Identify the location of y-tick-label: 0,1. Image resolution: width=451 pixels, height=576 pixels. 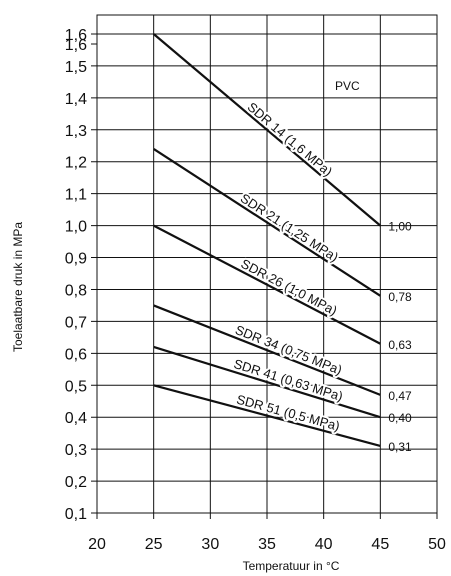
(76, 514).